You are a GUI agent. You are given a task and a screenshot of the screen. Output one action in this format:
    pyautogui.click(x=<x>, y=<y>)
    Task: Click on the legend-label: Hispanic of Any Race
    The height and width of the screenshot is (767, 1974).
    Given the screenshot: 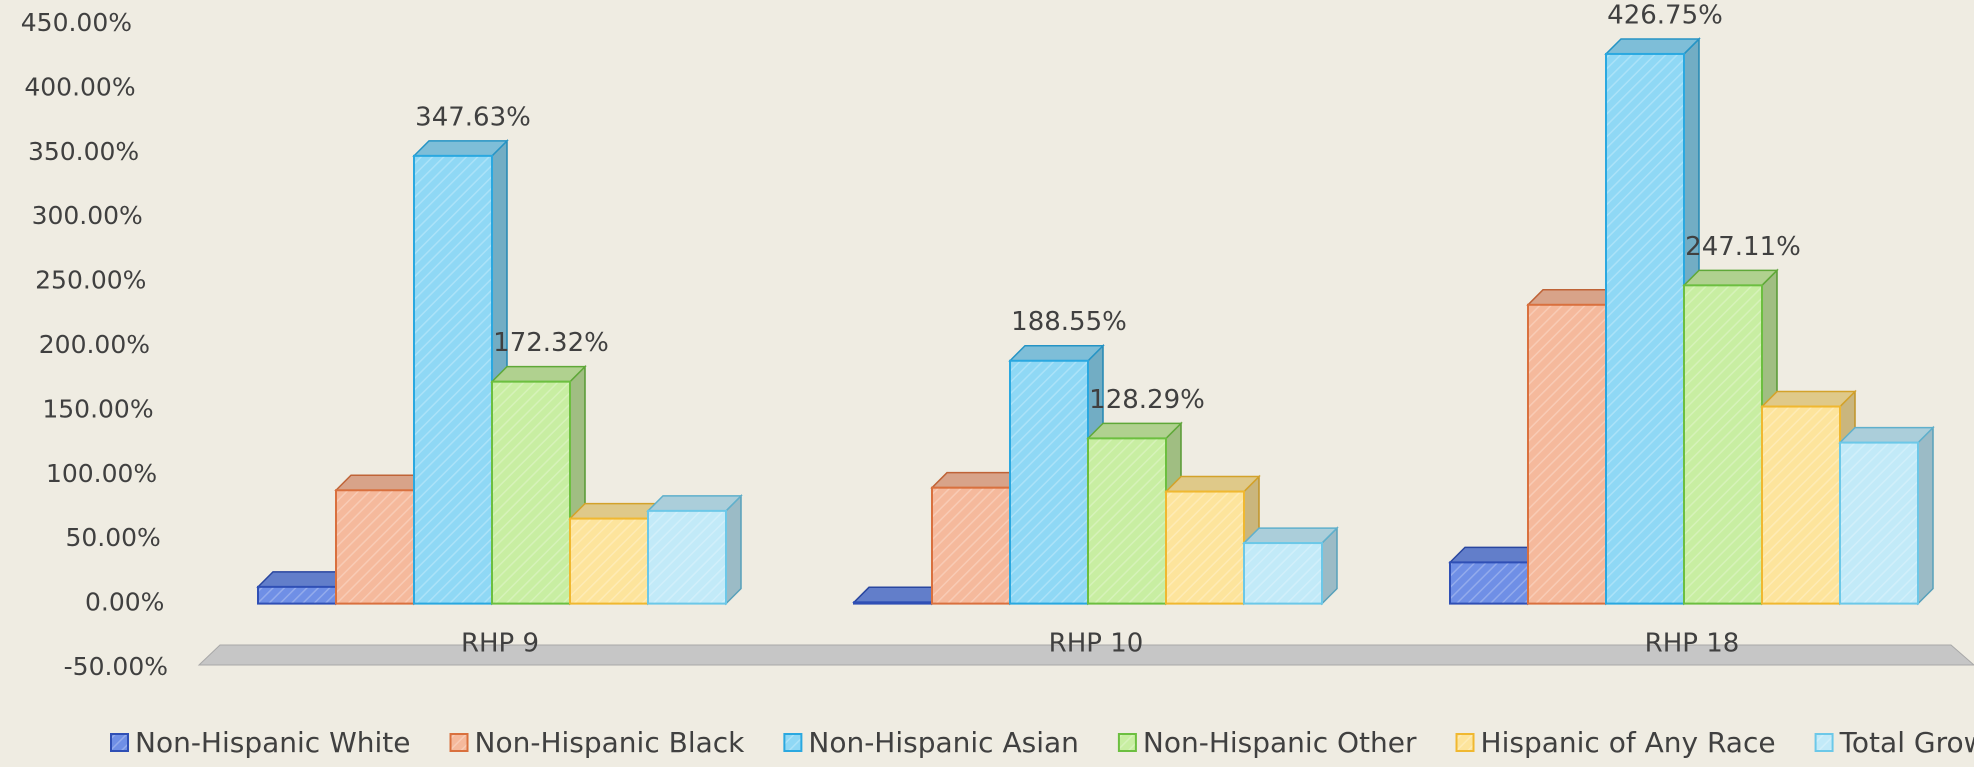 What is the action you would take?
    pyautogui.click(x=1628, y=742)
    